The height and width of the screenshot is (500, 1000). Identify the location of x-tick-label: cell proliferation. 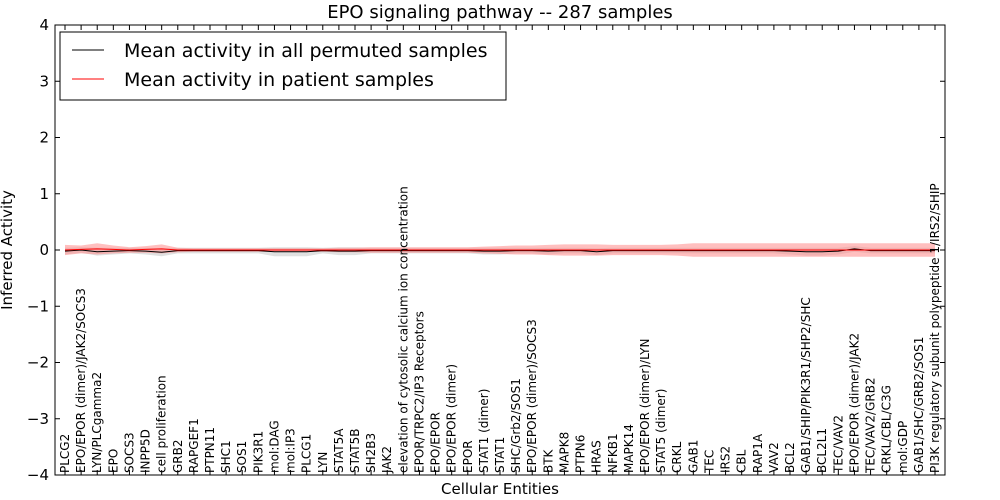
(162, 424).